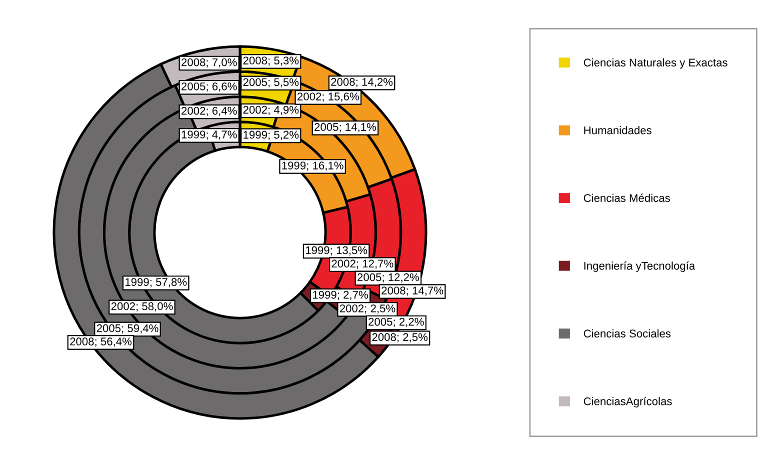 The image size is (763, 465). Describe the element at coordinates (209, 87) in the screenshot. I see `data-label: 2005; 6,6%` at that location.